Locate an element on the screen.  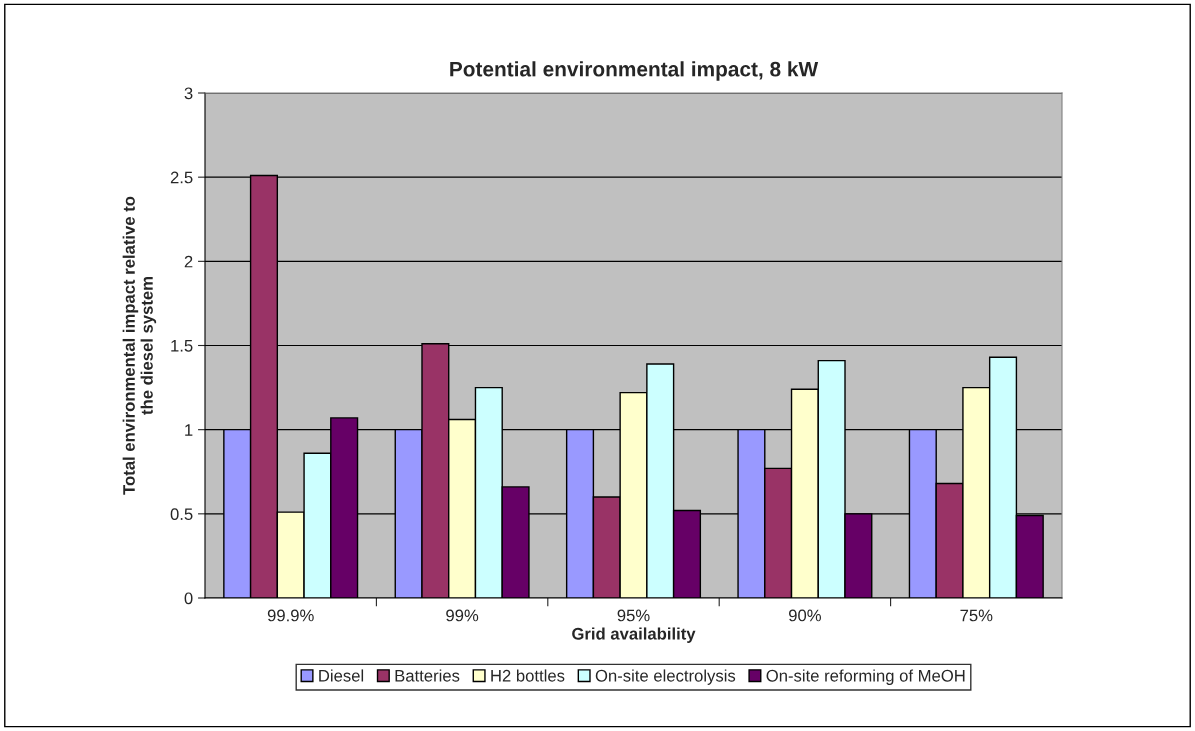
legend-label: H2 bottles is located at coordinates (528, 675).